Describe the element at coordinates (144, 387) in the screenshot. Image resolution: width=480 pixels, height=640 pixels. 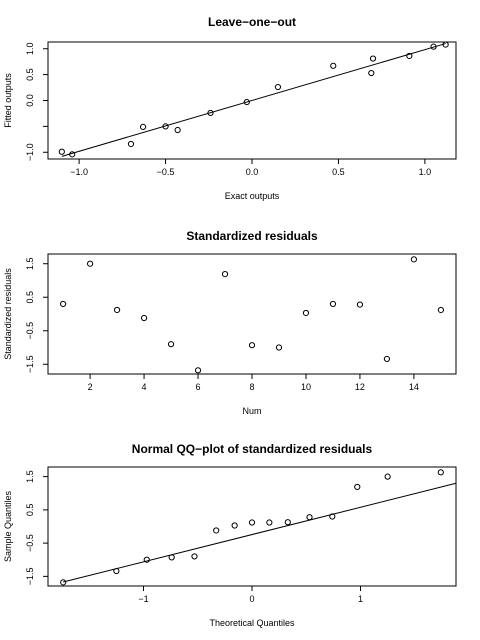
I see `x-tick-label: 4` at that location.